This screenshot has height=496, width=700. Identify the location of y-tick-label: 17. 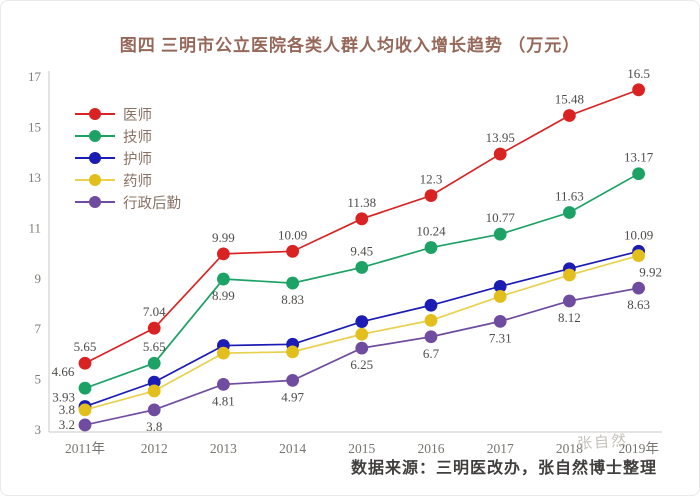
(35, 76).